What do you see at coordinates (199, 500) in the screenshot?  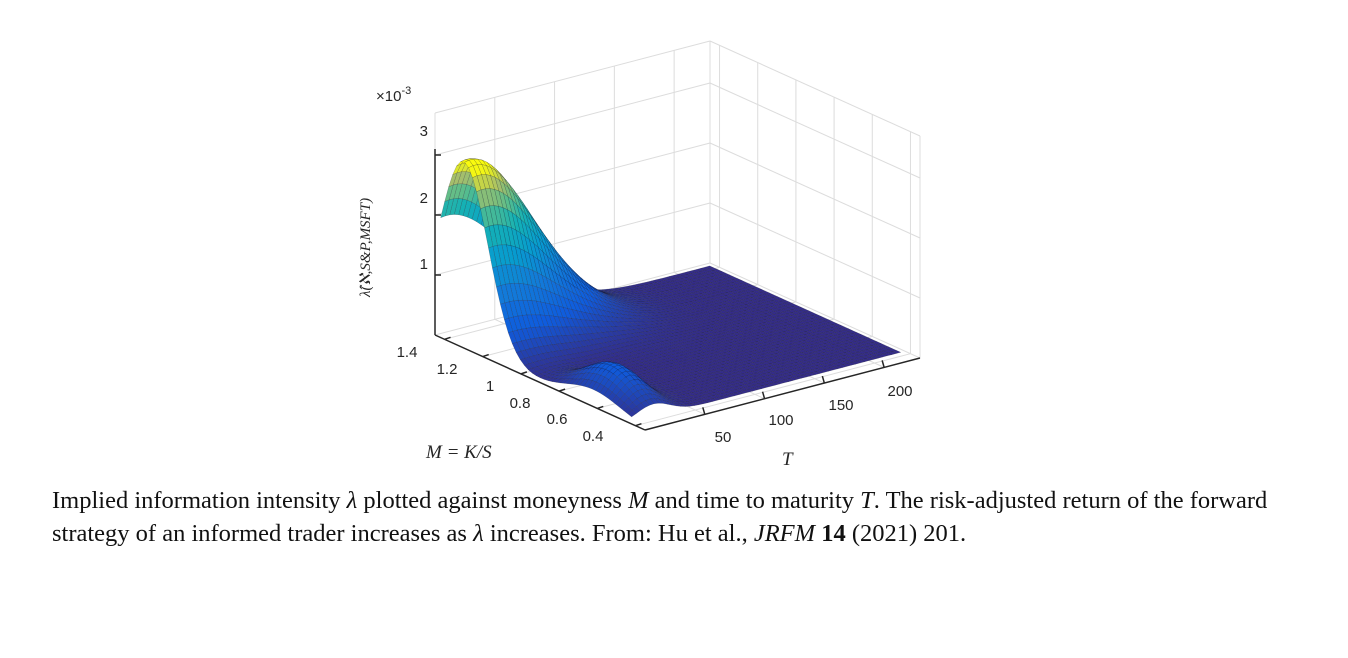 I see `caption-text: Implied information intensity` at bounding box center [199, 500].